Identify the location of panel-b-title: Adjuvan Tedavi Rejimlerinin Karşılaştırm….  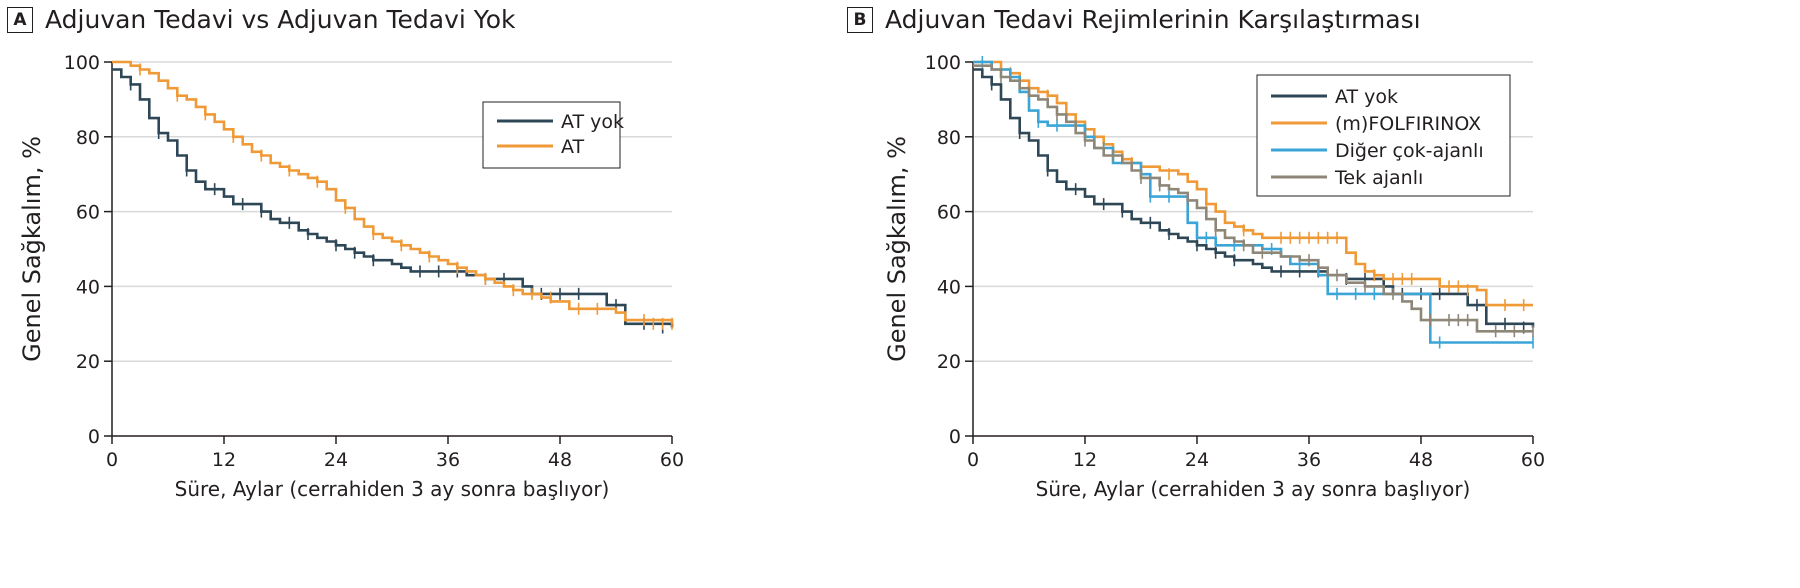
(1153, 19).